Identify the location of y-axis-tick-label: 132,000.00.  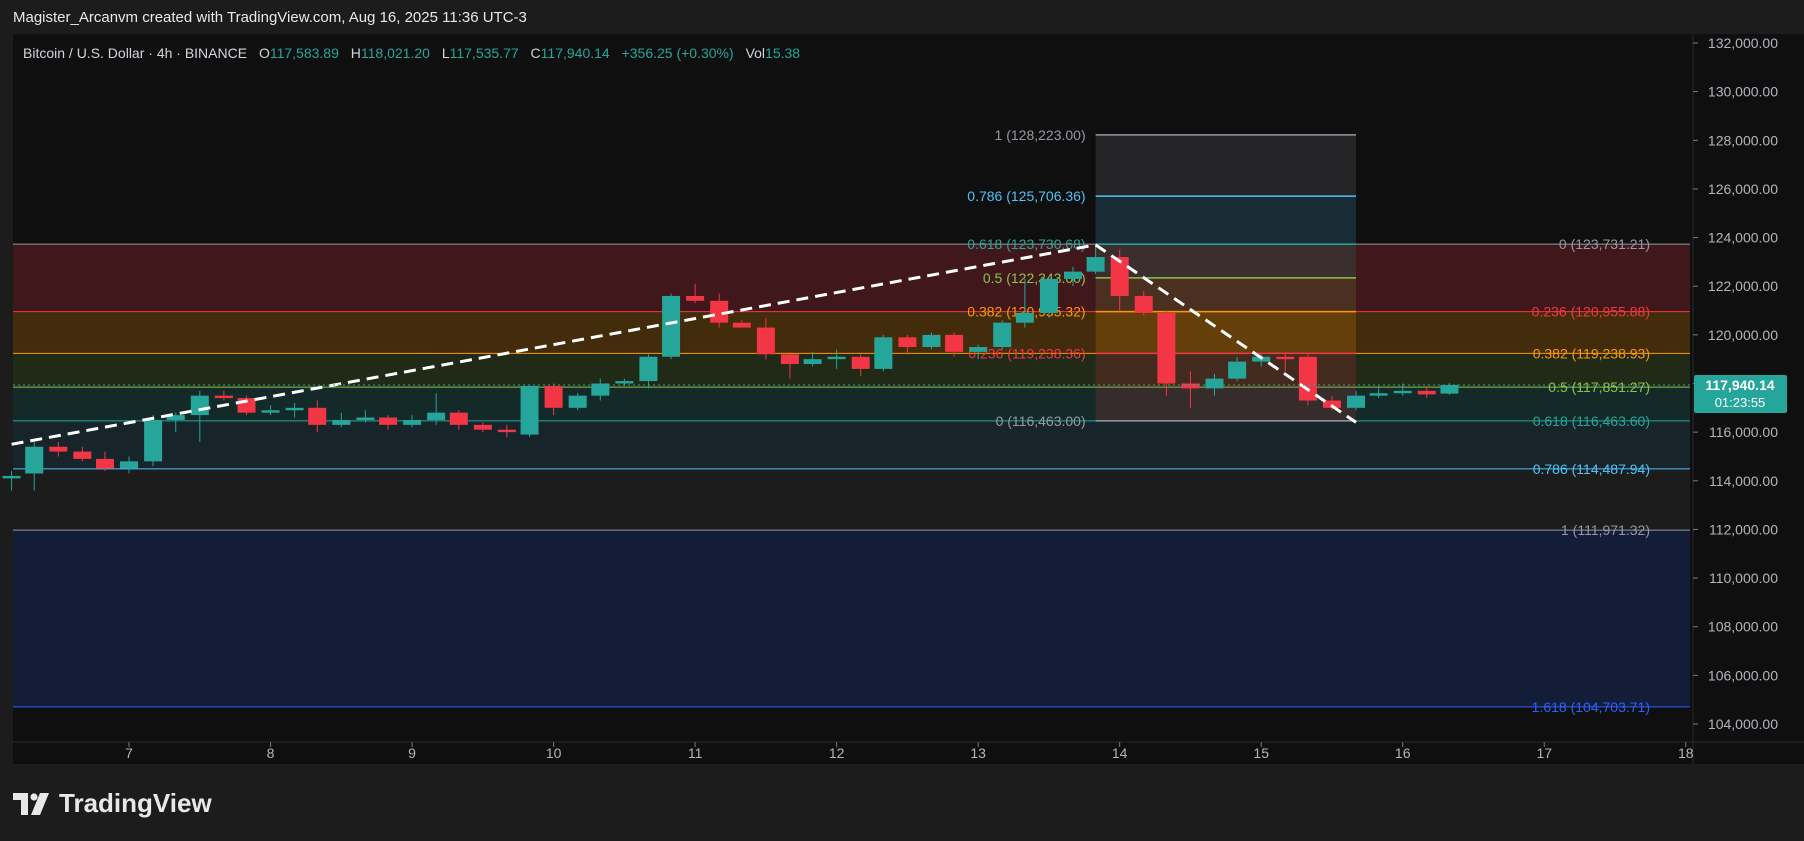
(1743, 43).